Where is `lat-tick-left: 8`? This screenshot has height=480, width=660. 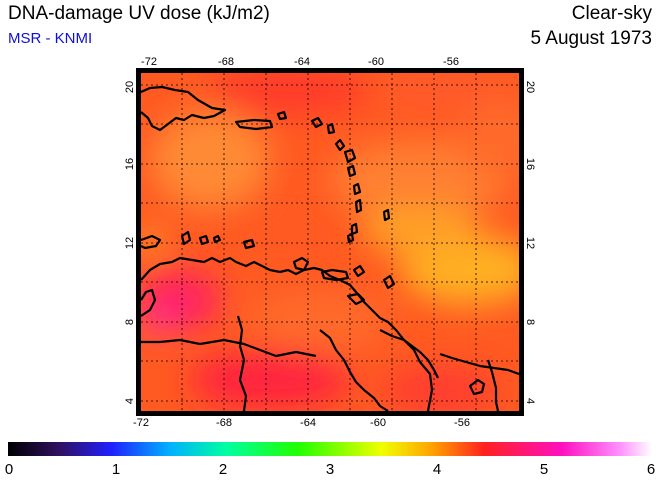 lat-tick-left: 8 is located at coordinates (130, 322).